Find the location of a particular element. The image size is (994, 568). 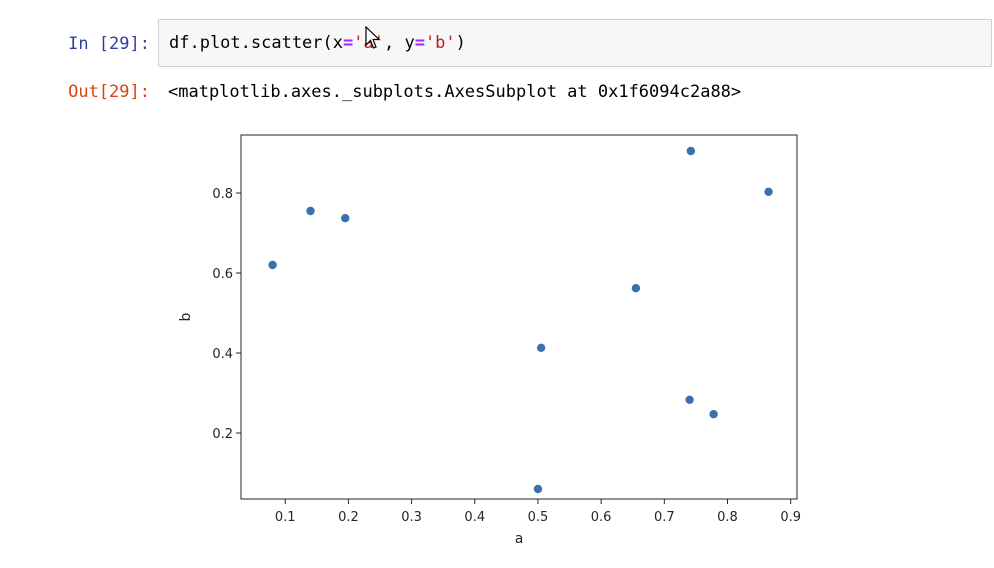

x-tick-label: 0.9 is located at coordinates (790, 517).